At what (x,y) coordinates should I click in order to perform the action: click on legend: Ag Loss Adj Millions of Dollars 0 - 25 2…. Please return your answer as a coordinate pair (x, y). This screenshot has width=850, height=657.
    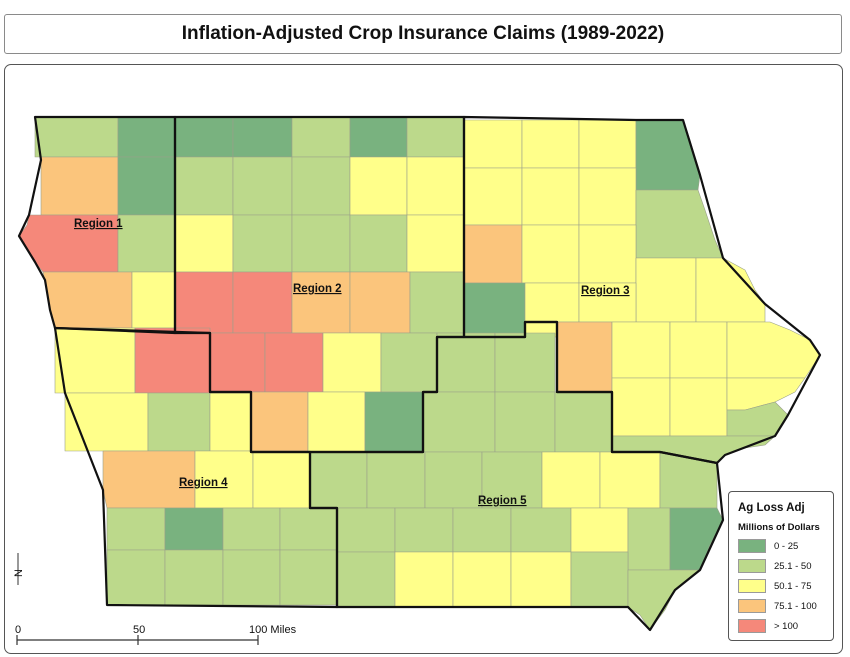
    Looking at the image, I should click on (781, 566).